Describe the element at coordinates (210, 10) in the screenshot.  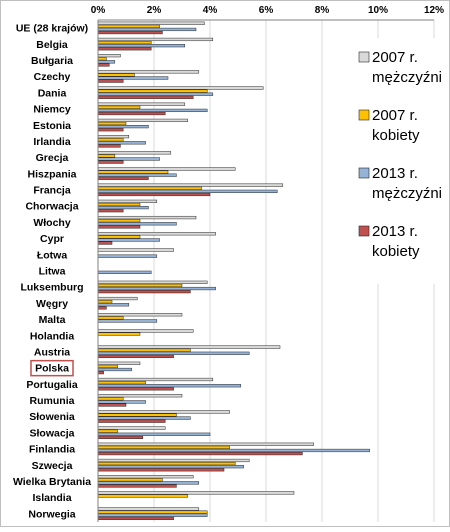
I see `x-tick-label: 4%` at that location.